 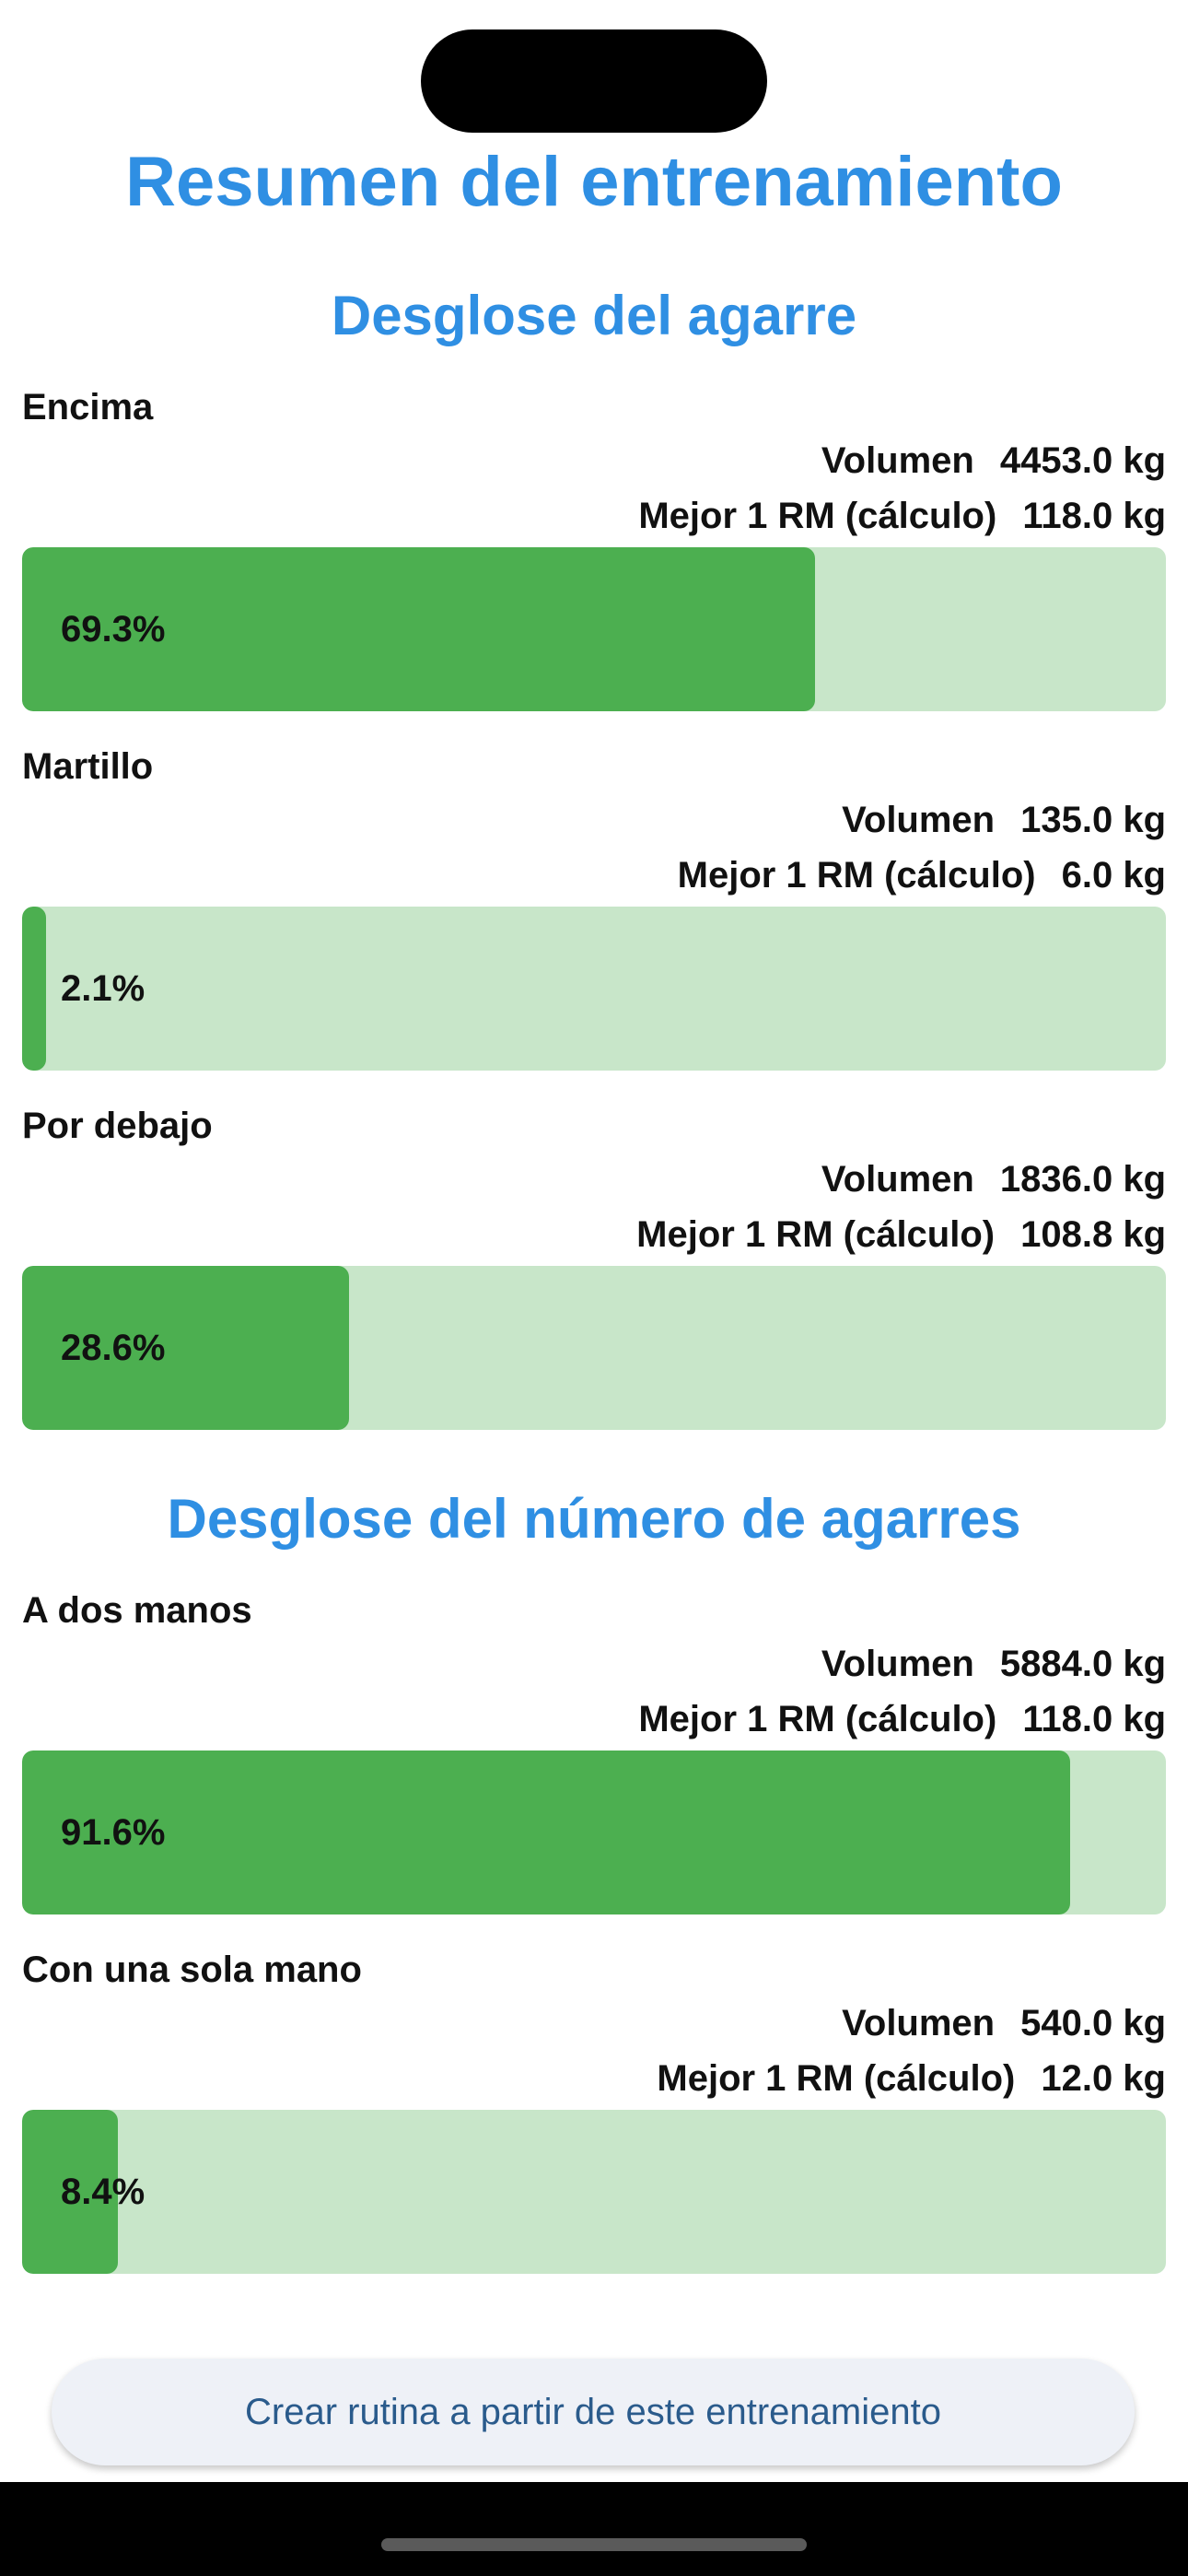 What do you see at coordinates (192, 1970) in the screenshot?
I see `grip-name: Con una sola mano` at bounding box center [192, 1970].